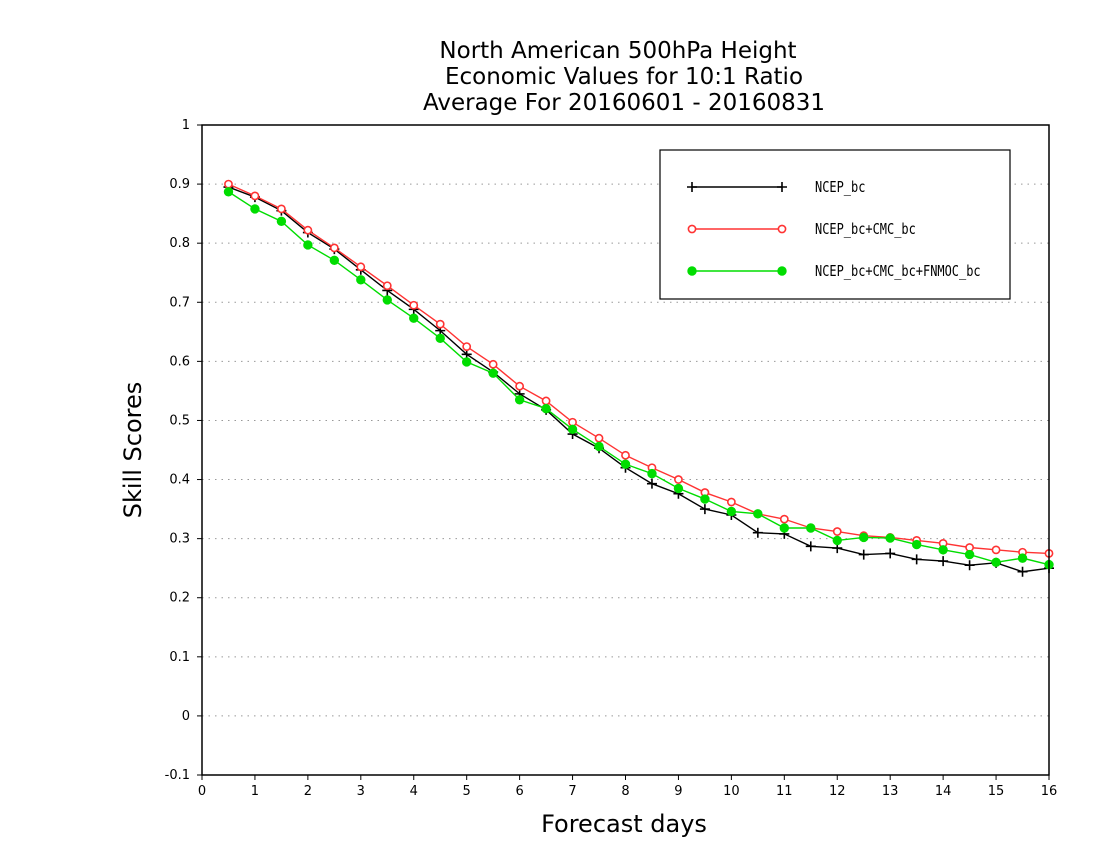  What do you see at coordinates (898, 271) in the screenshot?
I see `legend-label-3: NCEP_bc+CMC_bc+FNMOC_bc` at bounding box center [898, 271].